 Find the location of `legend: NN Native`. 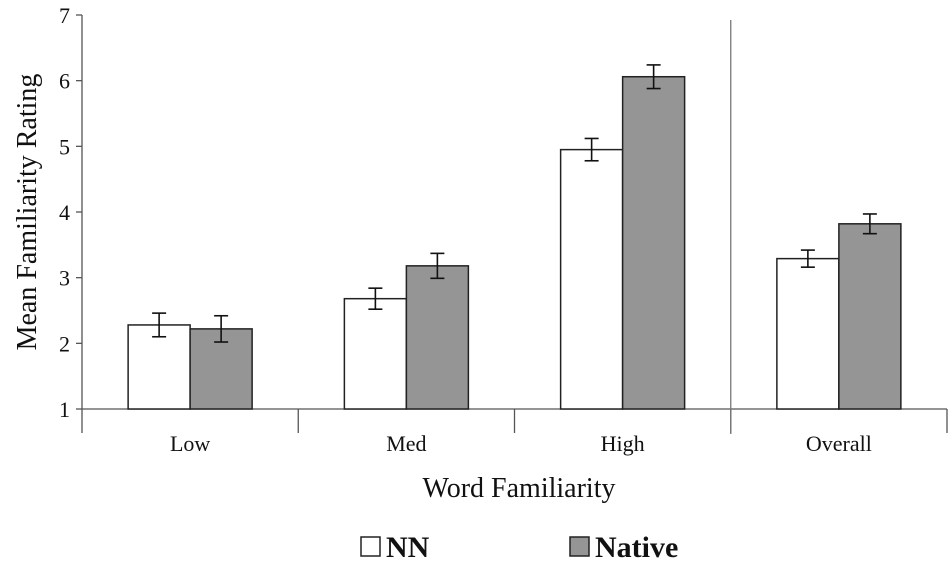

legend: NN Native is located at coordinates (519, 547).